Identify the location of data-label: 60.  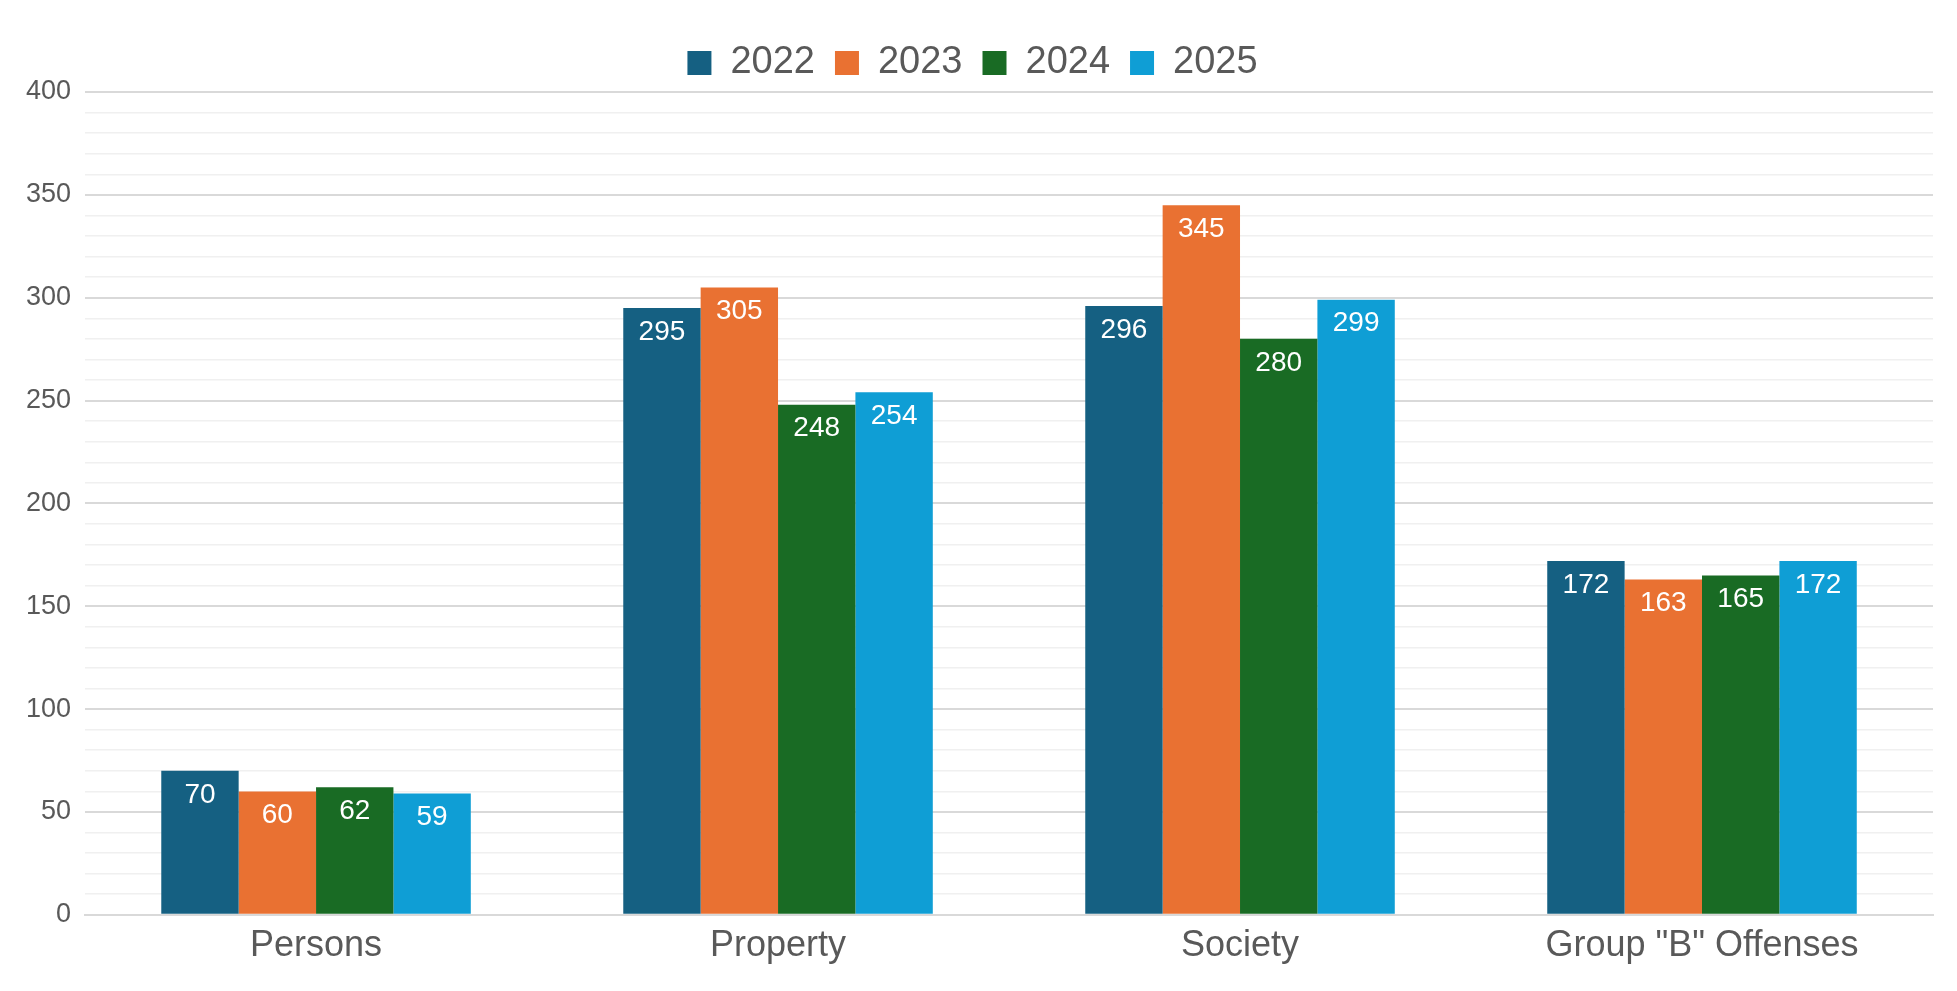
(277, 814).